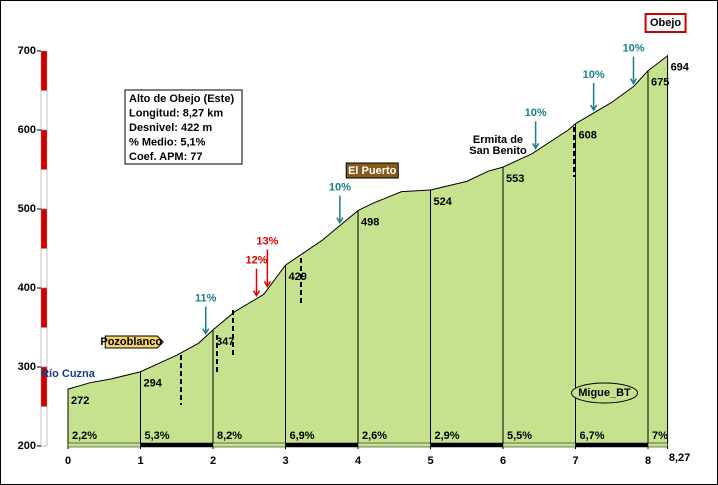 The width and height of the screenshot is (718, 485). Describe the element at coordinates (648, 461) in the screenshot. I see `x-tick-label: 8` at that location.